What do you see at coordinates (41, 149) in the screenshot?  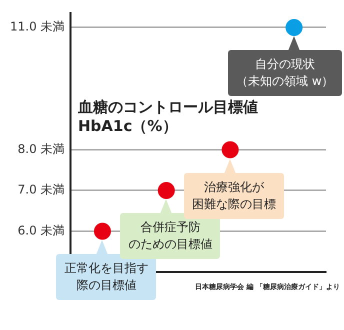 I see `y-tick-label: 8.0 未満` at bounding box center [41, 149].